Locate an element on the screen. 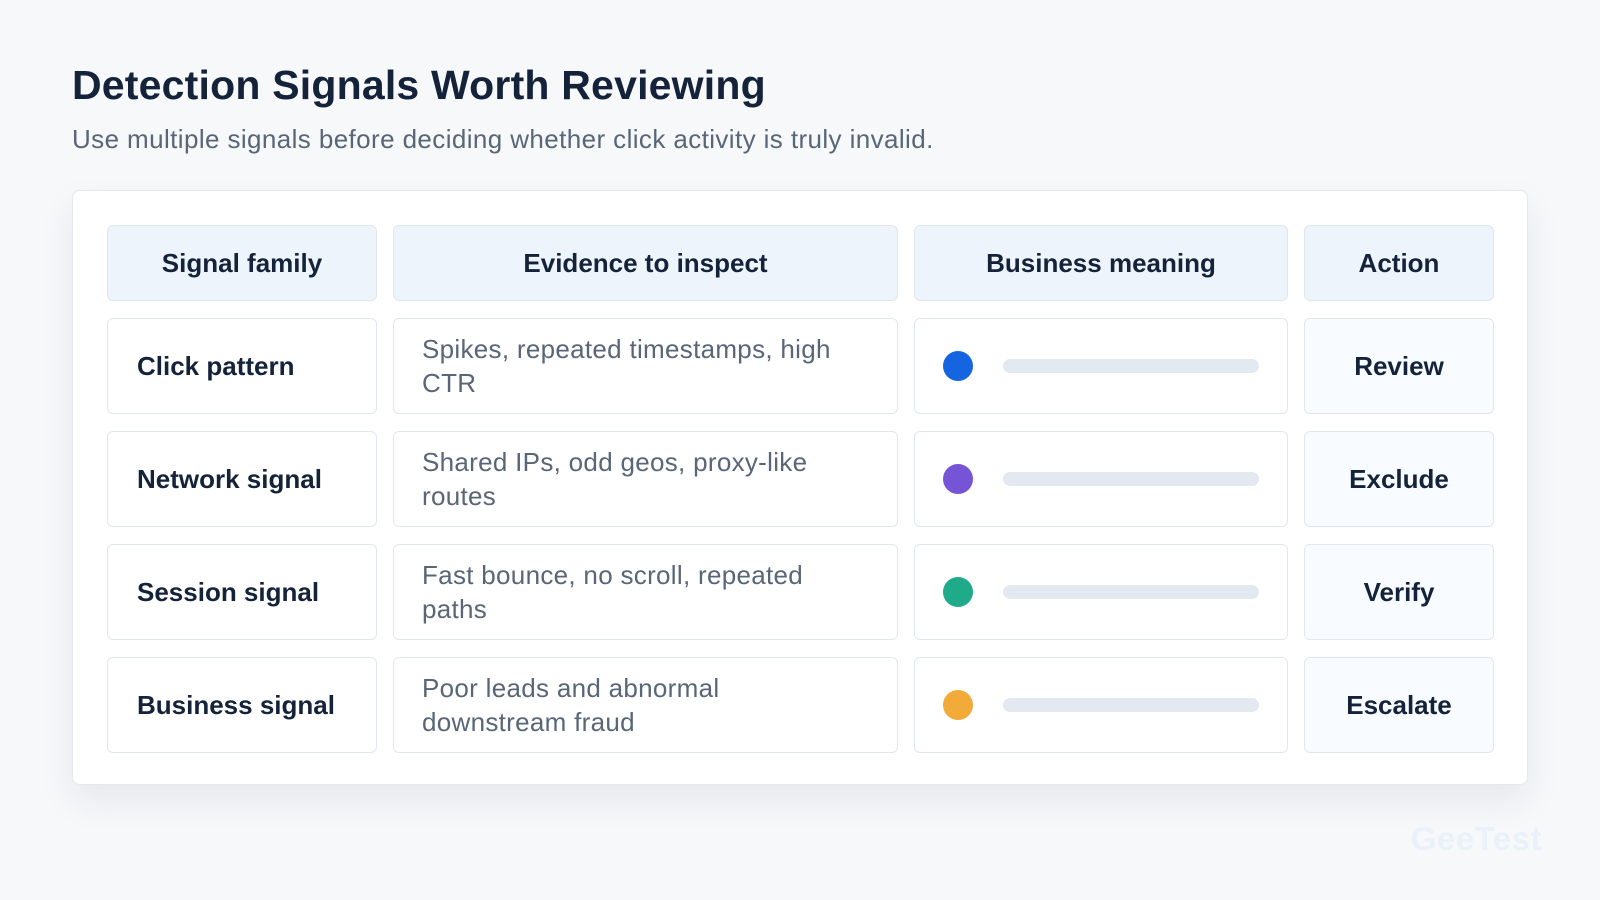 The image size is (1600, 900). row-session-signal-evidence: Fast bounce, no scroll, repeated paths is located at coordinates (645, 592).